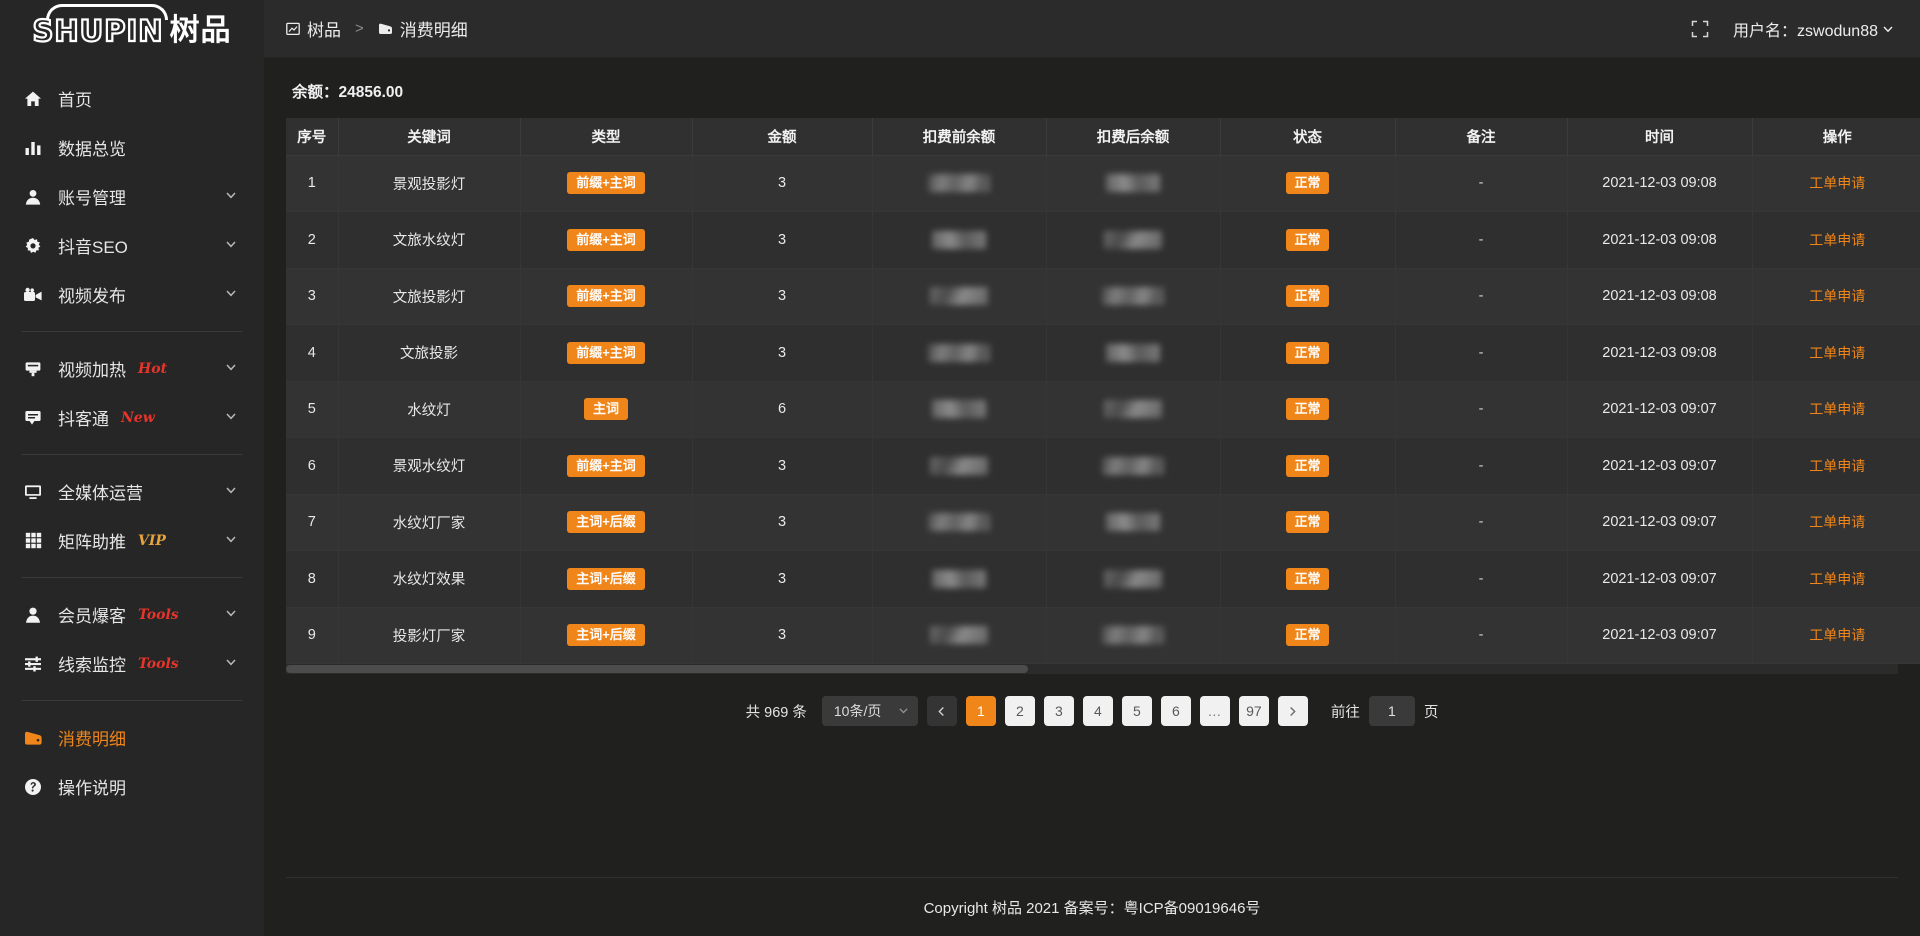  Describe the element at coordinates (132, 663) in the screenshot. I see `sidebar-item-10: 线索监控 Tools` at that location.